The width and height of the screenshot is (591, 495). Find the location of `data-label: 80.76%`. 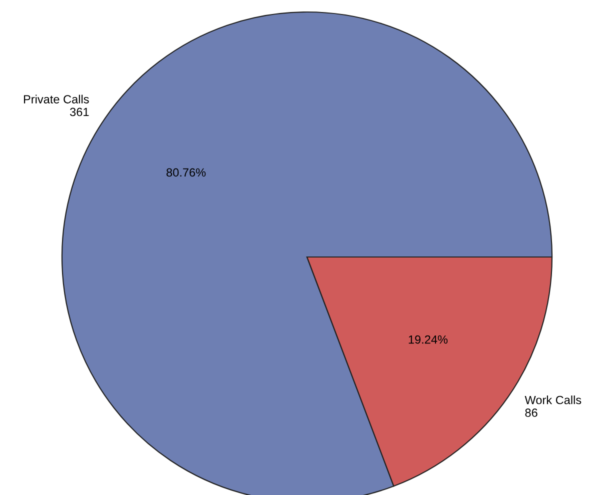

data-label: 80.76% is located at coordinates (186, 172).